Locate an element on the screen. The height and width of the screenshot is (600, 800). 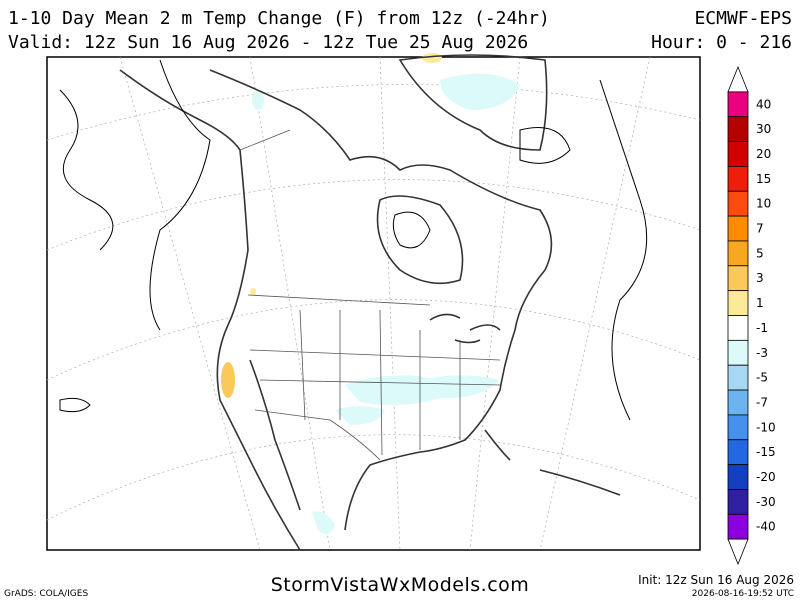
colorbar-label: -20 is located at coordinates (766, 477).